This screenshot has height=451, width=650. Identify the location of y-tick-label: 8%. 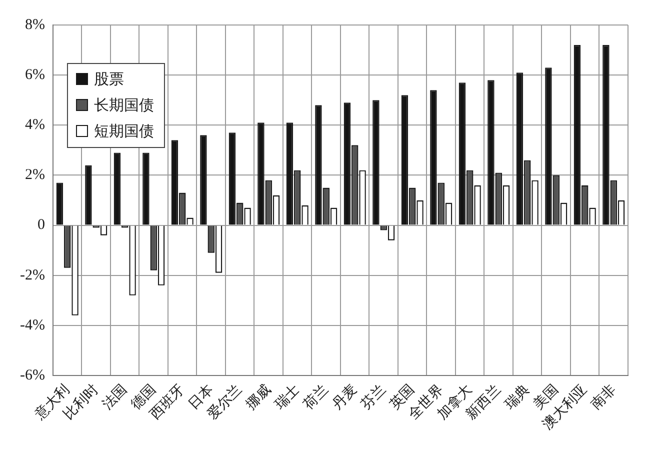
(34, 24).